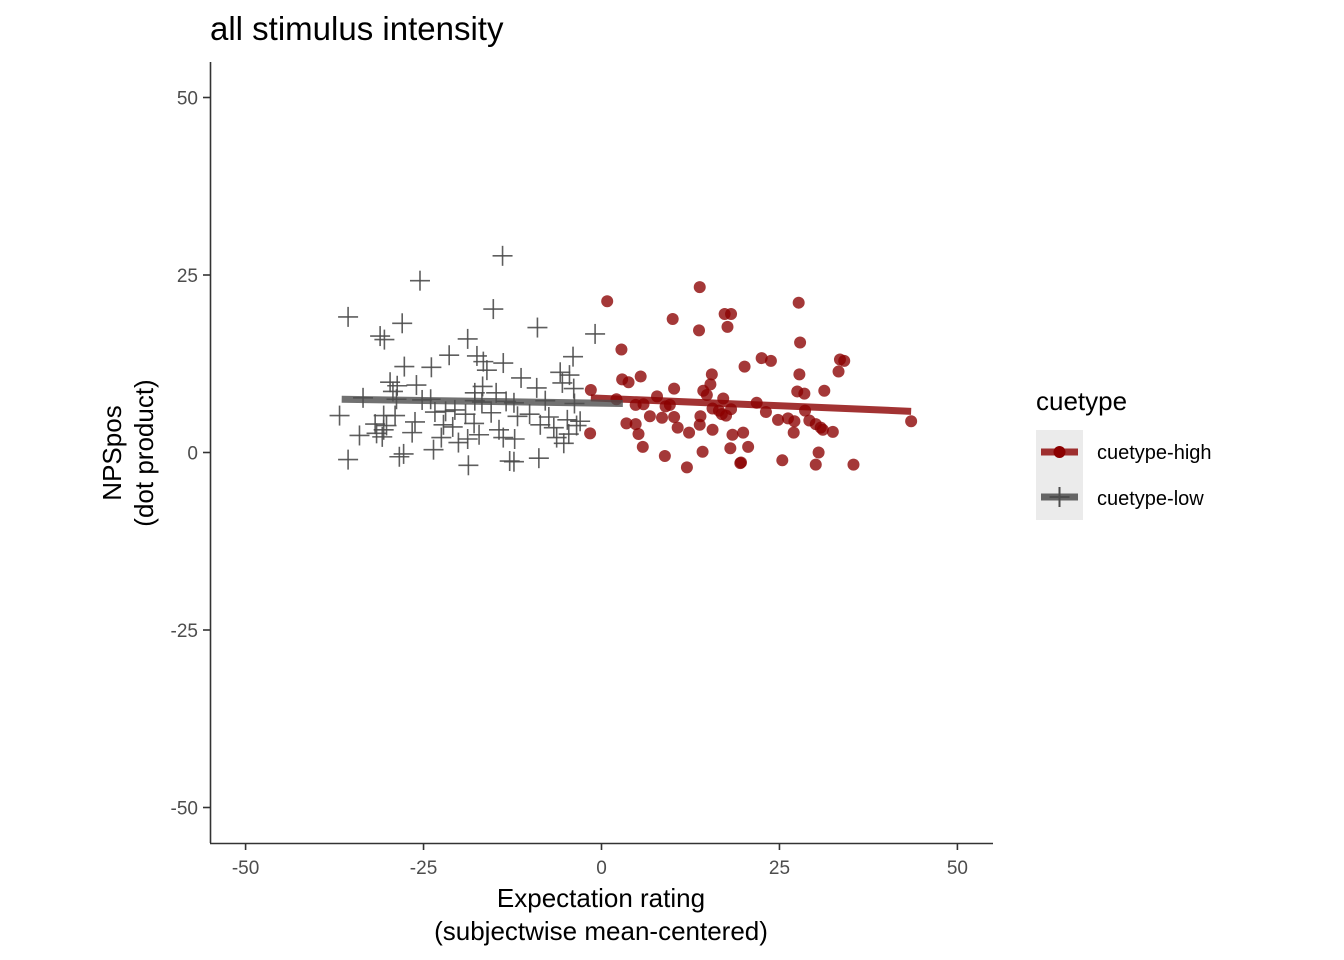 Image resolution: width=1344 pixels, height=960 pixels. I want to click on x-axis-title-line-2: (subjectwise mean-centered), so click(601, 931).